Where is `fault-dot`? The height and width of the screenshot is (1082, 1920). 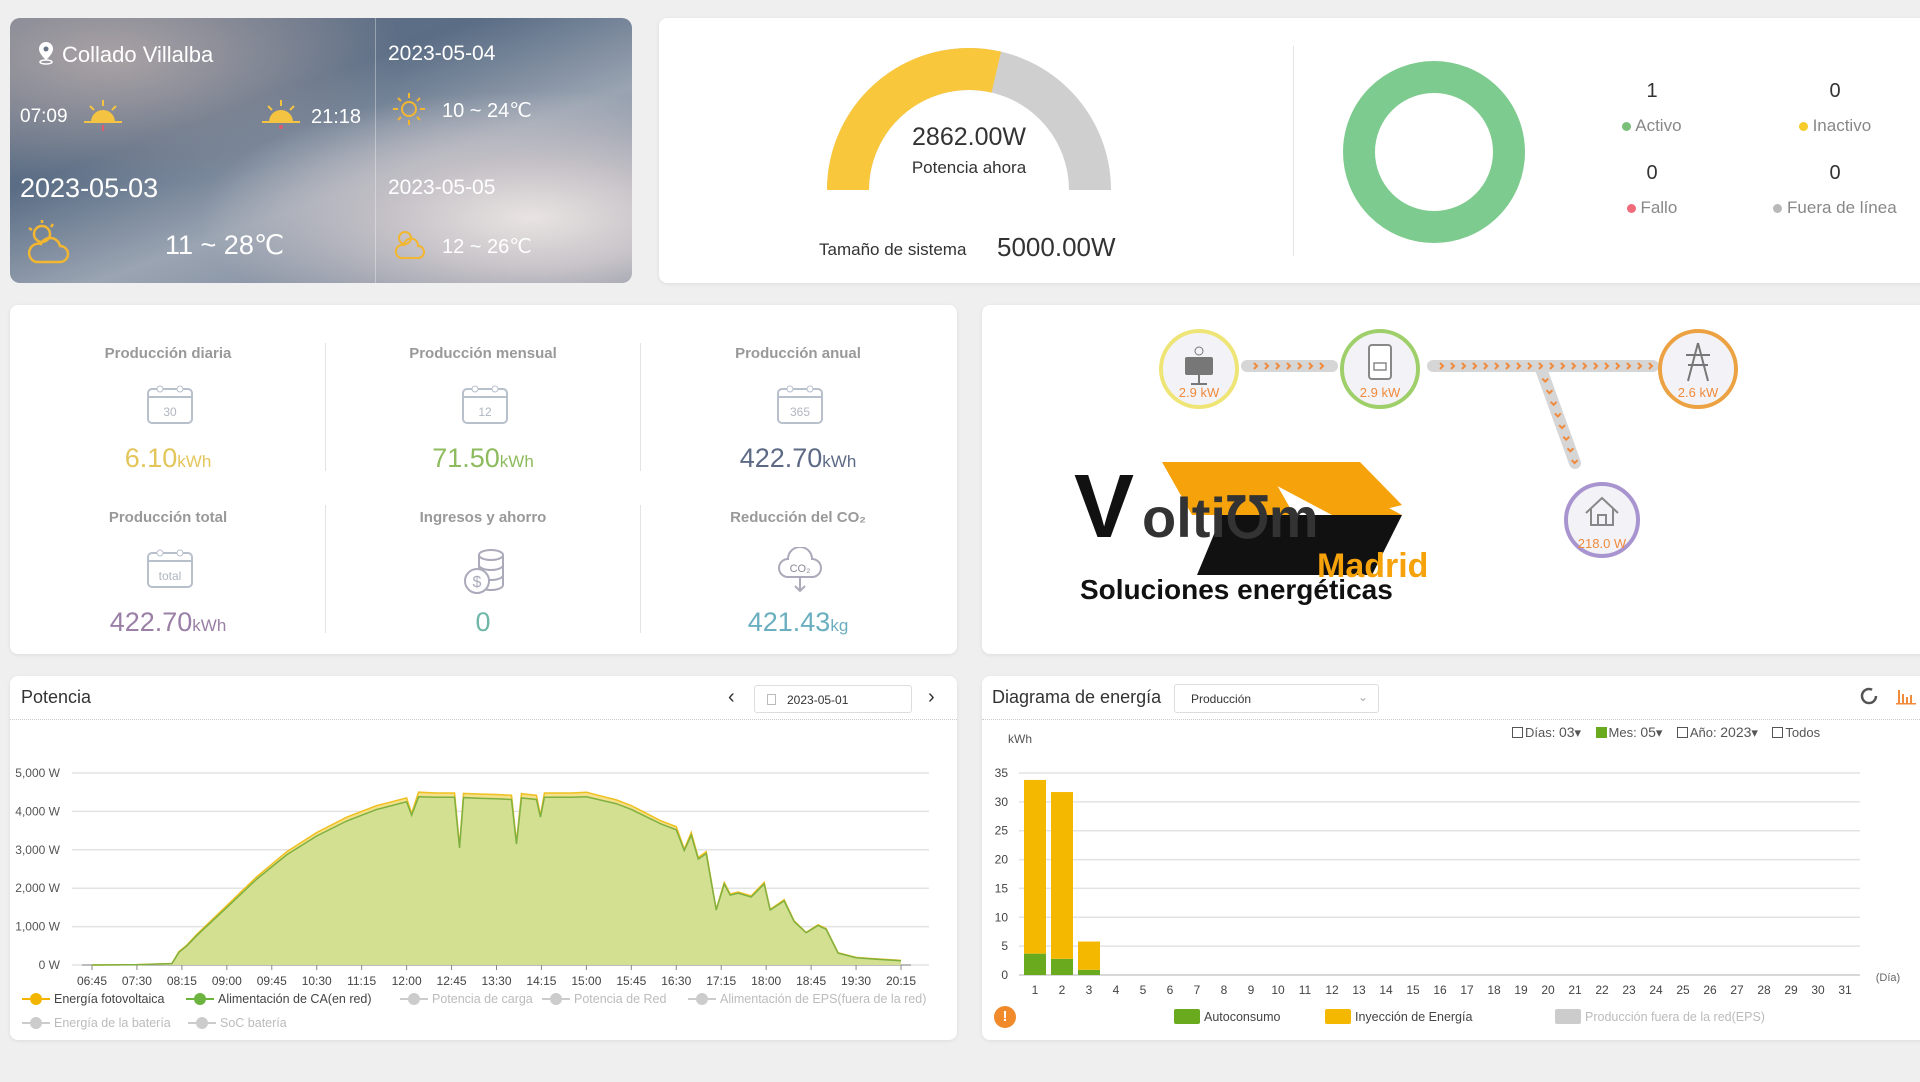
fault-dot is located at coordinates (1631, 208).